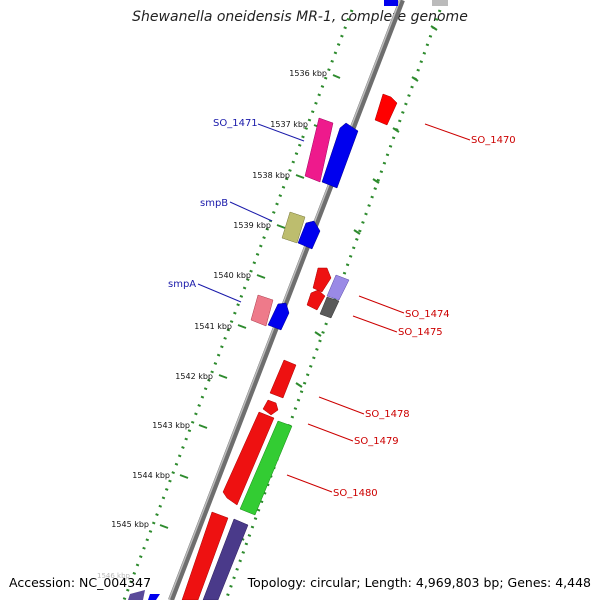  I want to click on label-so1471: SO_1471, so click(235, 123).